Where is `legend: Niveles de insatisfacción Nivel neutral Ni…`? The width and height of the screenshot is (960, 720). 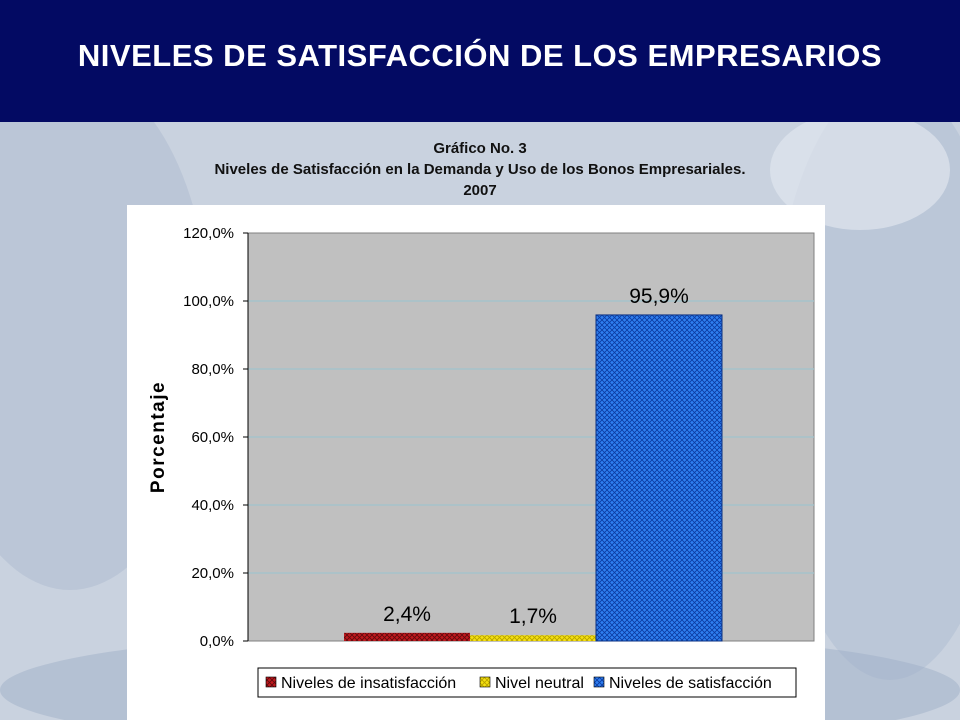
legend: Niveles de insatisfacción Nivel neutral Ni… is located at coordinates (527, 682).